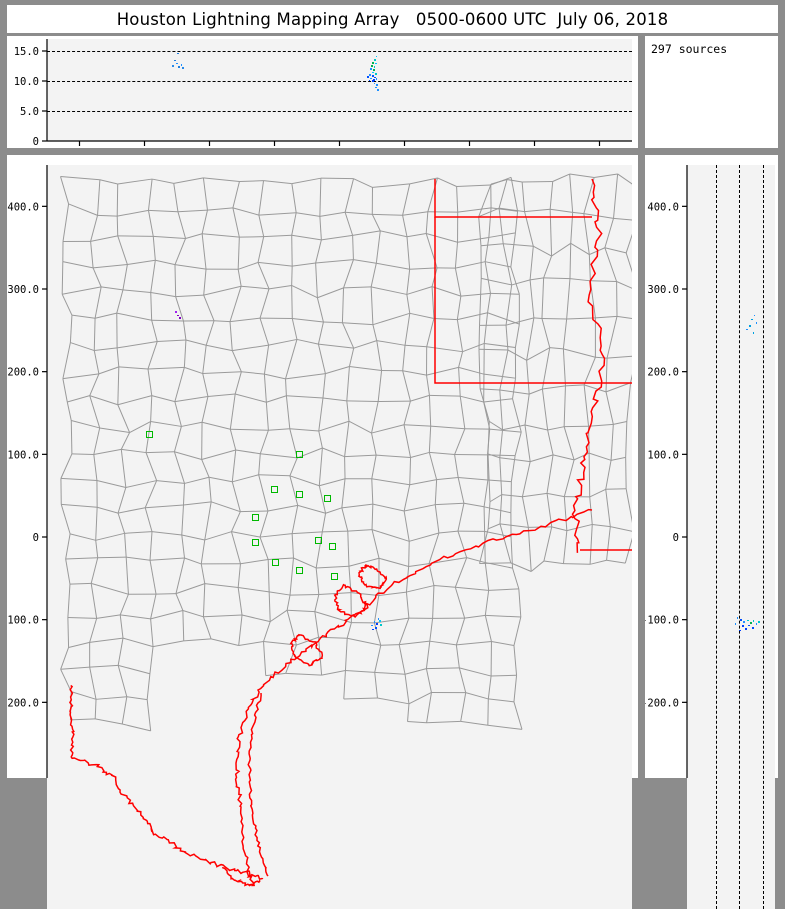 This screenshot has height=909, width=785. I want to click on altitude-vs-east-west-plot, so click(339, 90).